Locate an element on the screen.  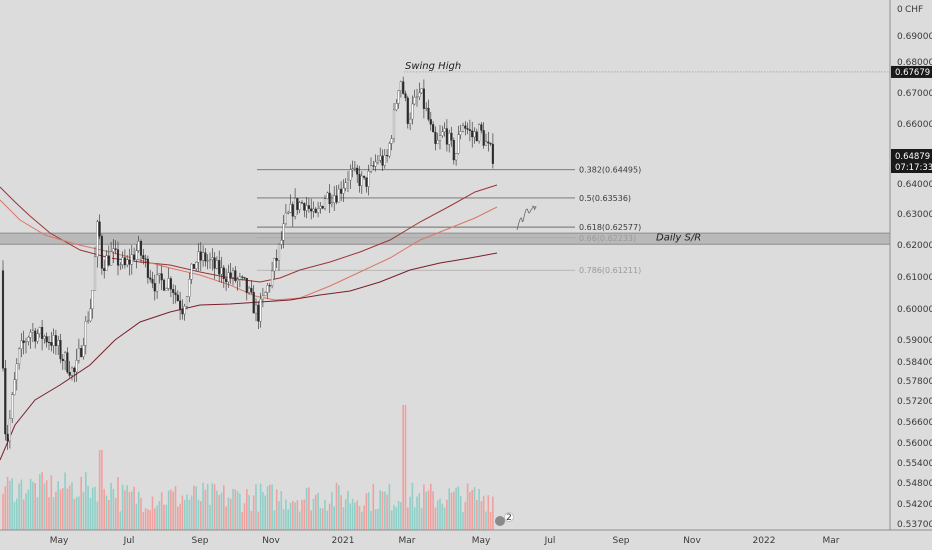
swing-high-price: 0.67679 is located at coordinates (912, 73).